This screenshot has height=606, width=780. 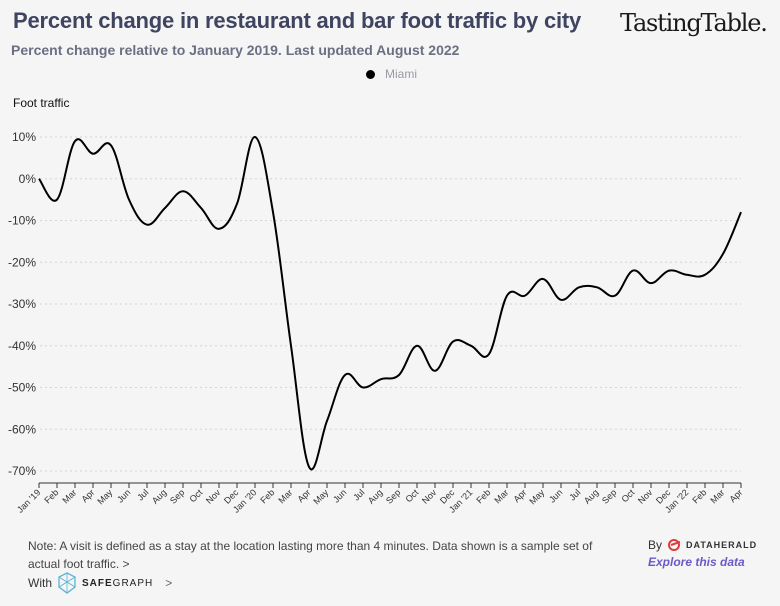 I want to click on dataherald-wordmark: DATAHERALD, so click(x=722, y=545).